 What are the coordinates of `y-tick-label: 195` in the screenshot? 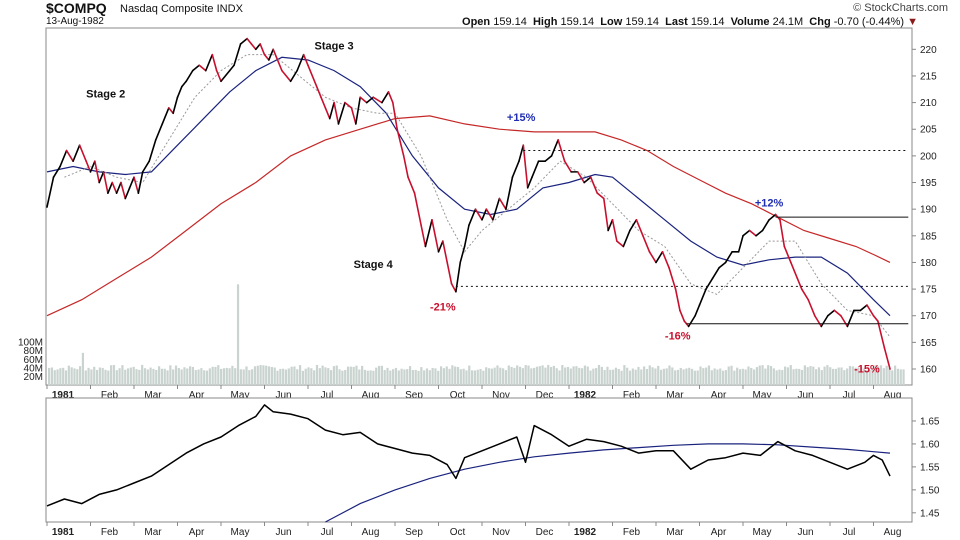 It's located at (928, 183).